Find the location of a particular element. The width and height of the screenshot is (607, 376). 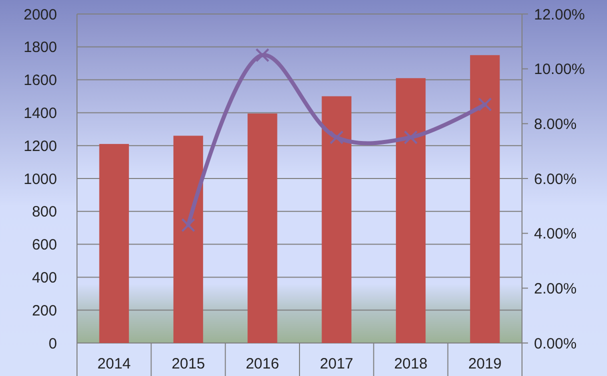

x-tick-label: 2016 is located at coordinates (263, 363).